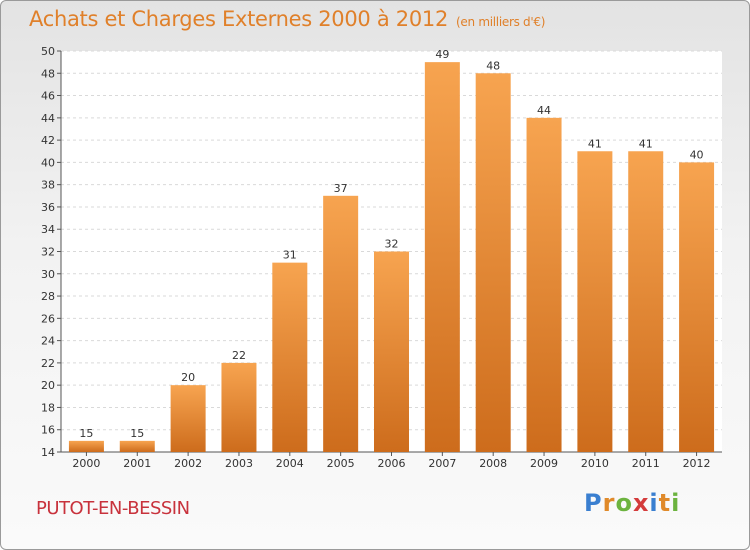 This screenshot has height=550, width=750. Describe the element at coordinates (48, 96) in the screenshot. I see `y-tick-label: 46` at that location.